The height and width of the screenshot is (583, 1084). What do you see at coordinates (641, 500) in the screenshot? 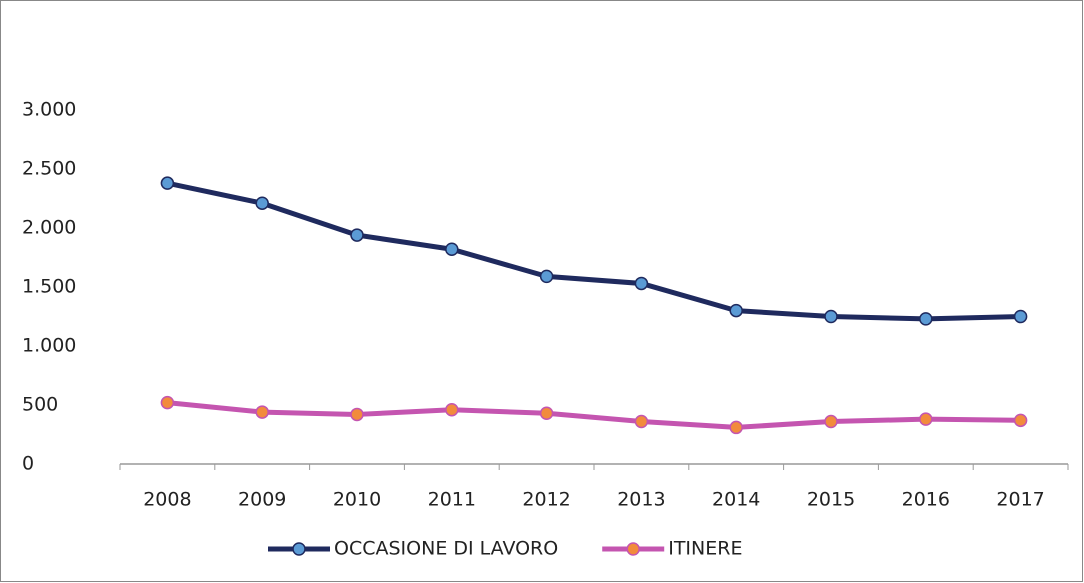
I see `x-tick-label: 2013` at bounding box center [641, 500].